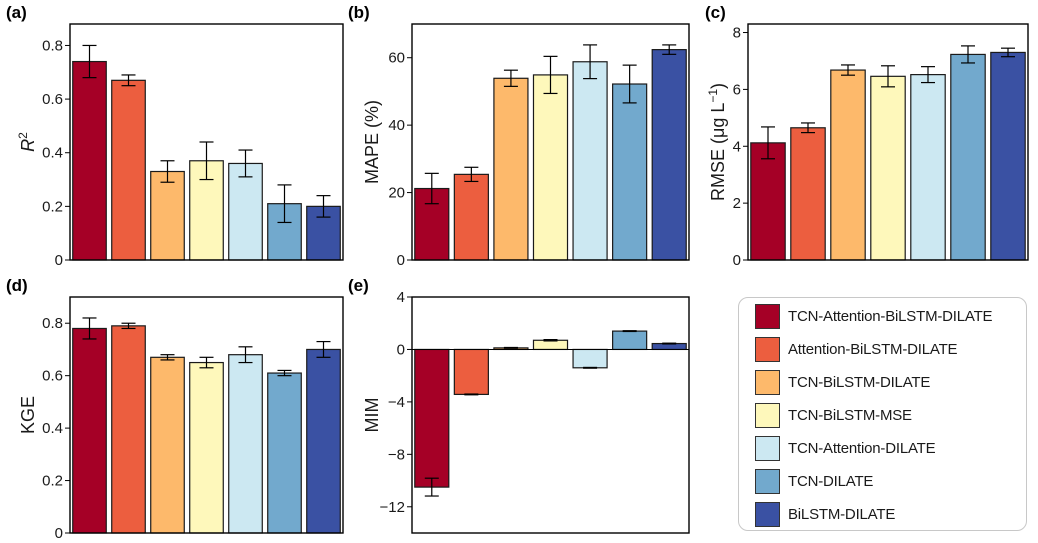  I want to click on y-tick-label: −8, so click(396, 454).